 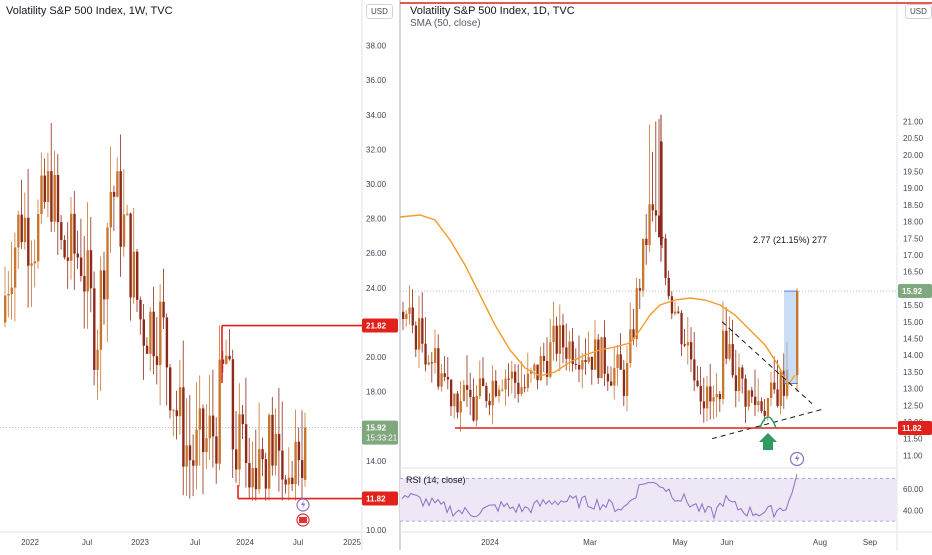 What do you see at coordinates (303, 504) in the screenshot?
I see `left-lightning-glyph` at bounding box center [303, 504].